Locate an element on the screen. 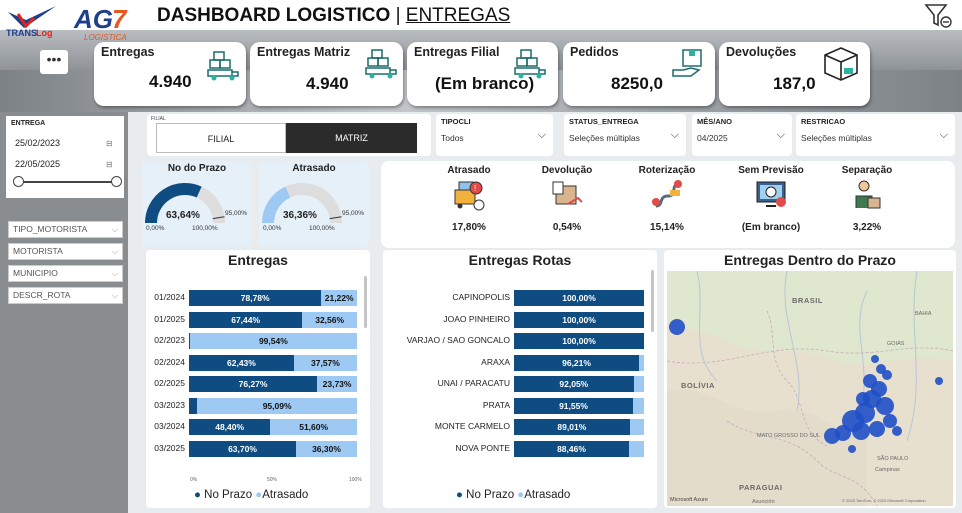 The width and height of the screenshot is (962, 513). stat-roterizacao: Roterização 15,14% is located at coordinates (667, 197).